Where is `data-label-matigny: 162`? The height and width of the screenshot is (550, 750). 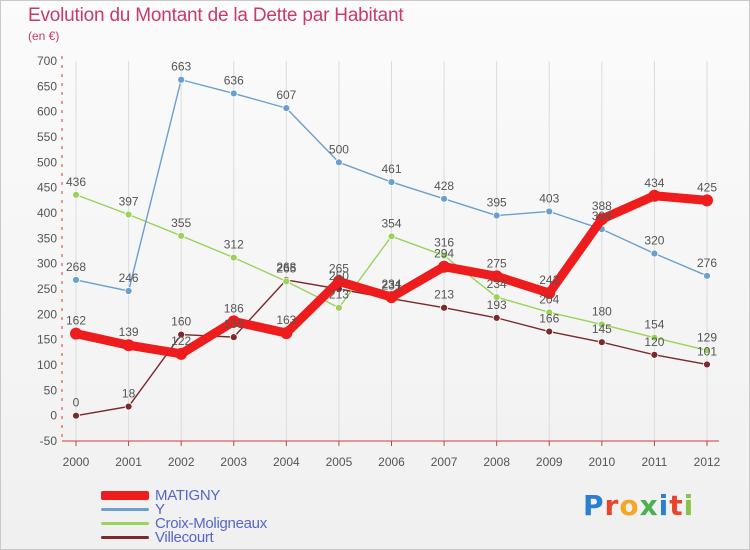
data-label-matigny: 162 is located at coordinates (76, 321).